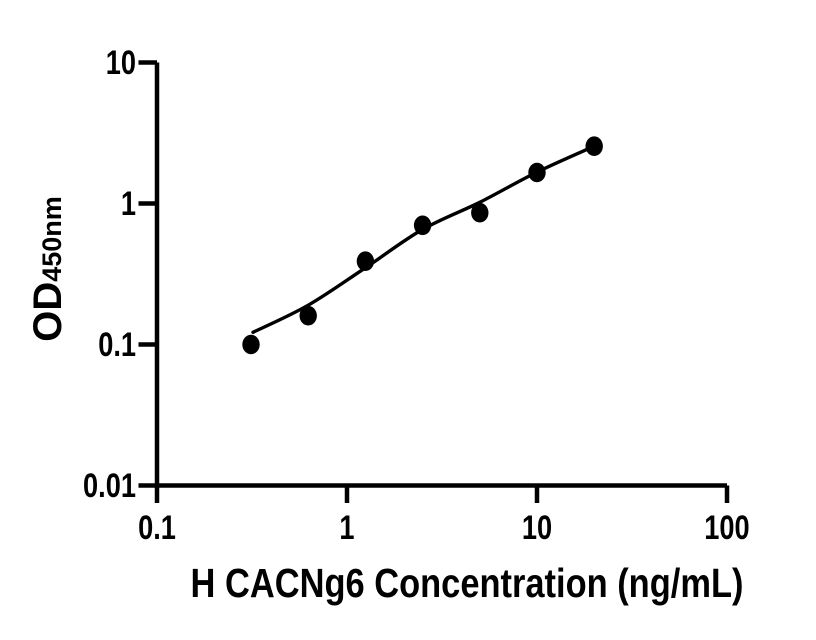 The image size is (816, 640). I want to click on x-tick-label-0.1: 0.1, so click(157, 528).